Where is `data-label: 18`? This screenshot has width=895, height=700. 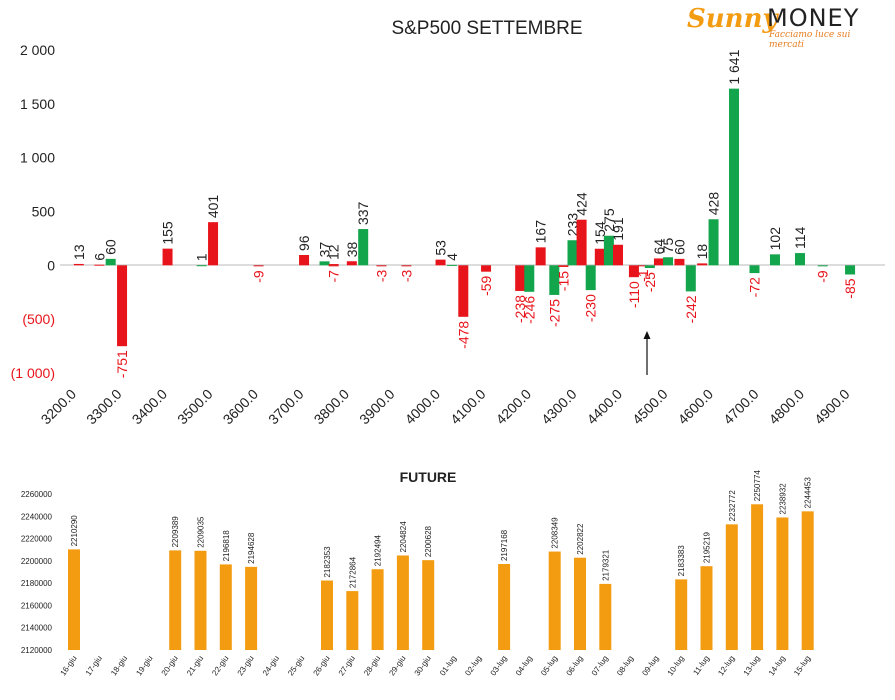
data-label: 18 is located at coordinates (702, 252).